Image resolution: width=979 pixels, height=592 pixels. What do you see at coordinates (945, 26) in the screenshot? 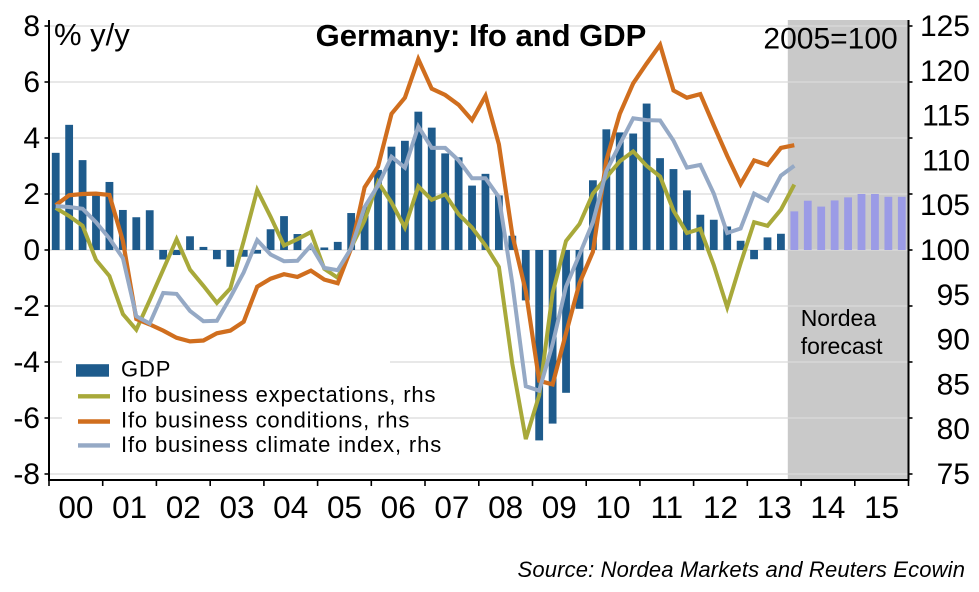
I see `svg-text: 125` at bounding box center [945, 26].